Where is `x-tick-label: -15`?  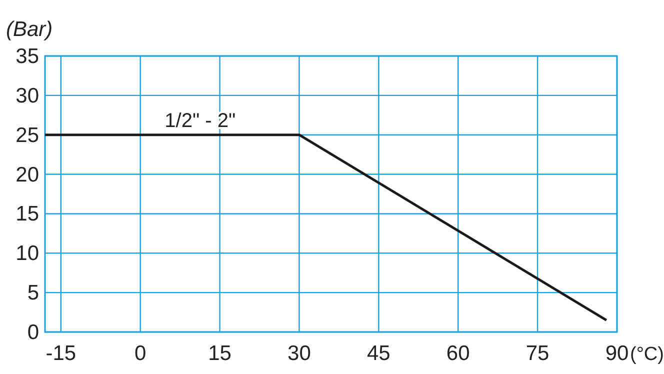
x-tick-label: -15 is located at coordinates (61, 353).